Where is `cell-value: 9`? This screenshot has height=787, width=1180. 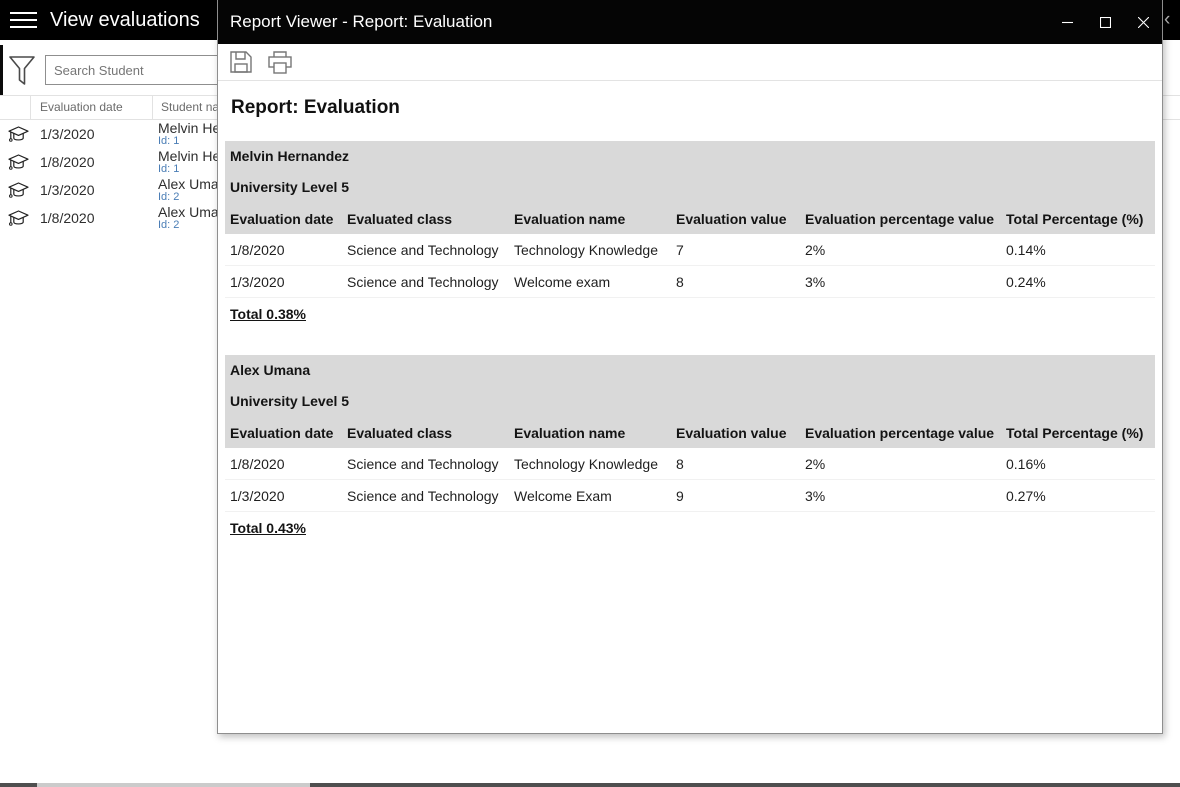
cell-value: 9 is located at coordinates (680, 495).